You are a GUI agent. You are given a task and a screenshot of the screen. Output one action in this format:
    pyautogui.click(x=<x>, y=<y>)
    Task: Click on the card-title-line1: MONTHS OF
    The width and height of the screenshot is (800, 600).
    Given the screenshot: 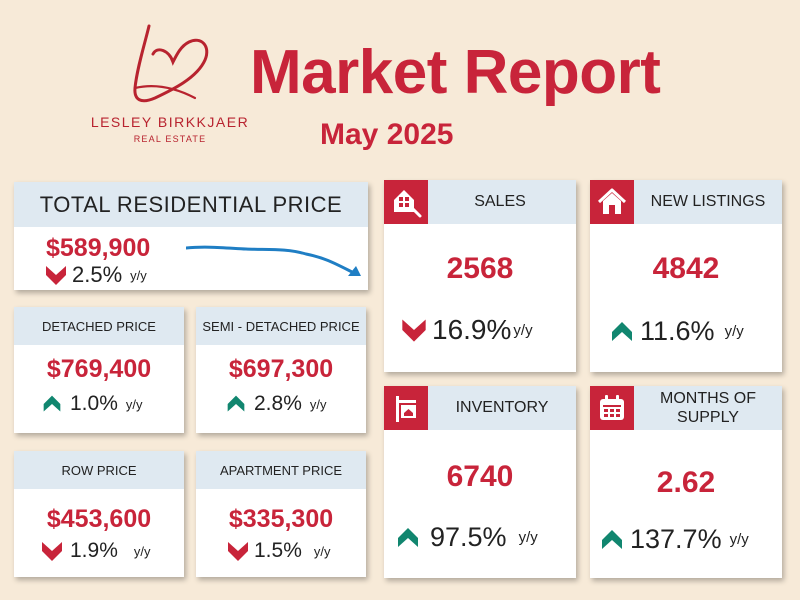 What is the action you would take?
    pyautogui.click(x=708, y=398)
    